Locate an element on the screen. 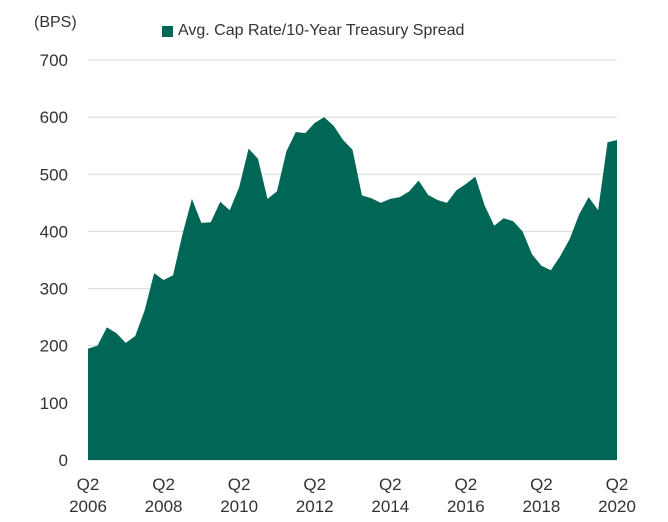 The width and height of the screenshot is (668, 522). x-tick-label: Q2 2018 is located at coordinates (542, 495).